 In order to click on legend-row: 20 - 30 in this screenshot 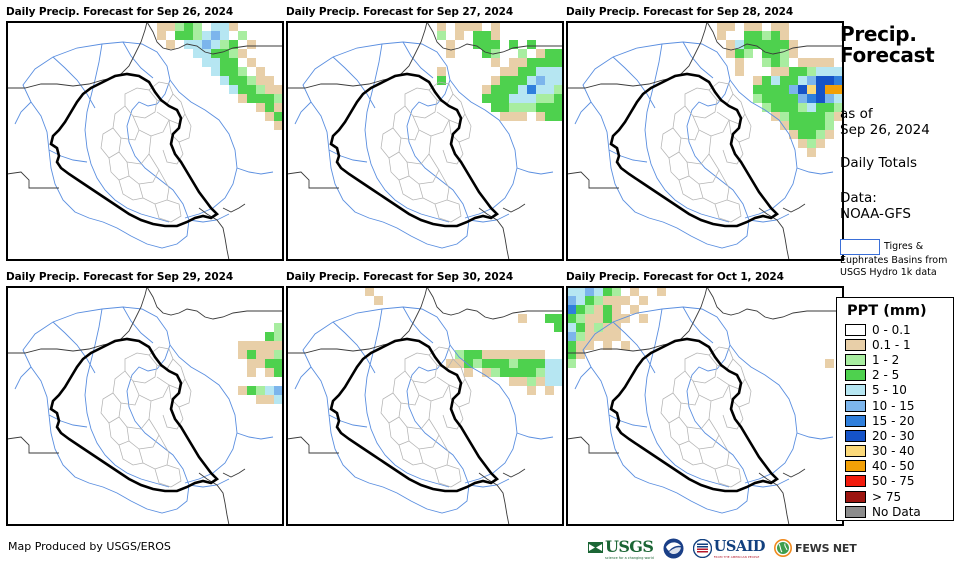, I will do `click(899, 435)`.